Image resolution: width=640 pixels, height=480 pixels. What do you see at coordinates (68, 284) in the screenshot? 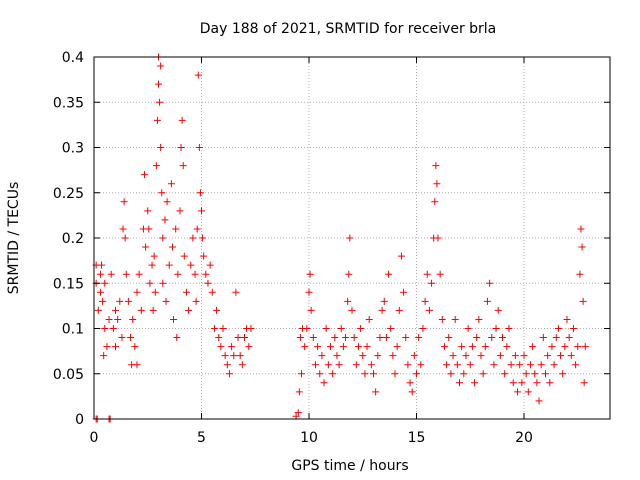
I see `y-tick-label: 0.15` at bounding box center [68, 284].